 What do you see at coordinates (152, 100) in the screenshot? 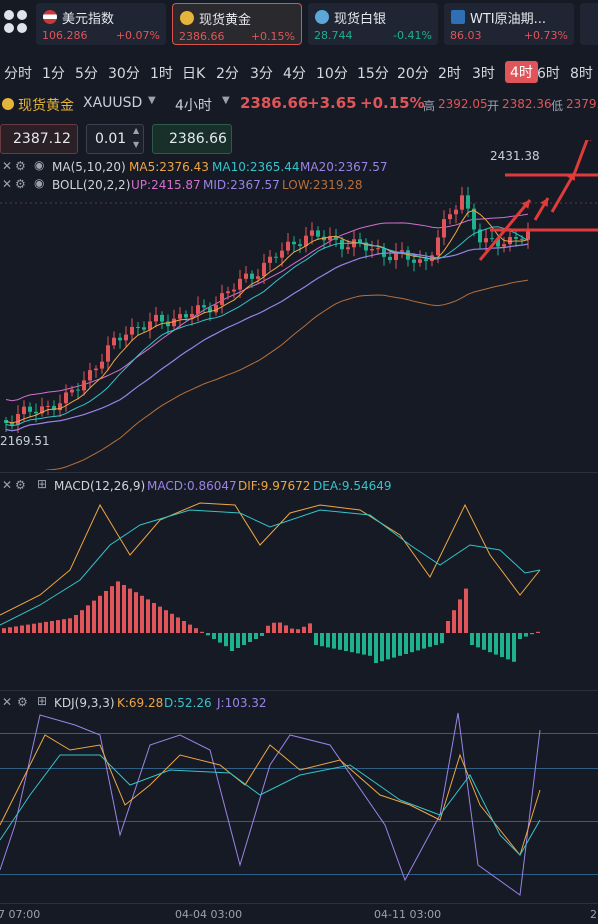
I see `symbol-dropdown-icon: ▼` at bounding box center [152, 100].